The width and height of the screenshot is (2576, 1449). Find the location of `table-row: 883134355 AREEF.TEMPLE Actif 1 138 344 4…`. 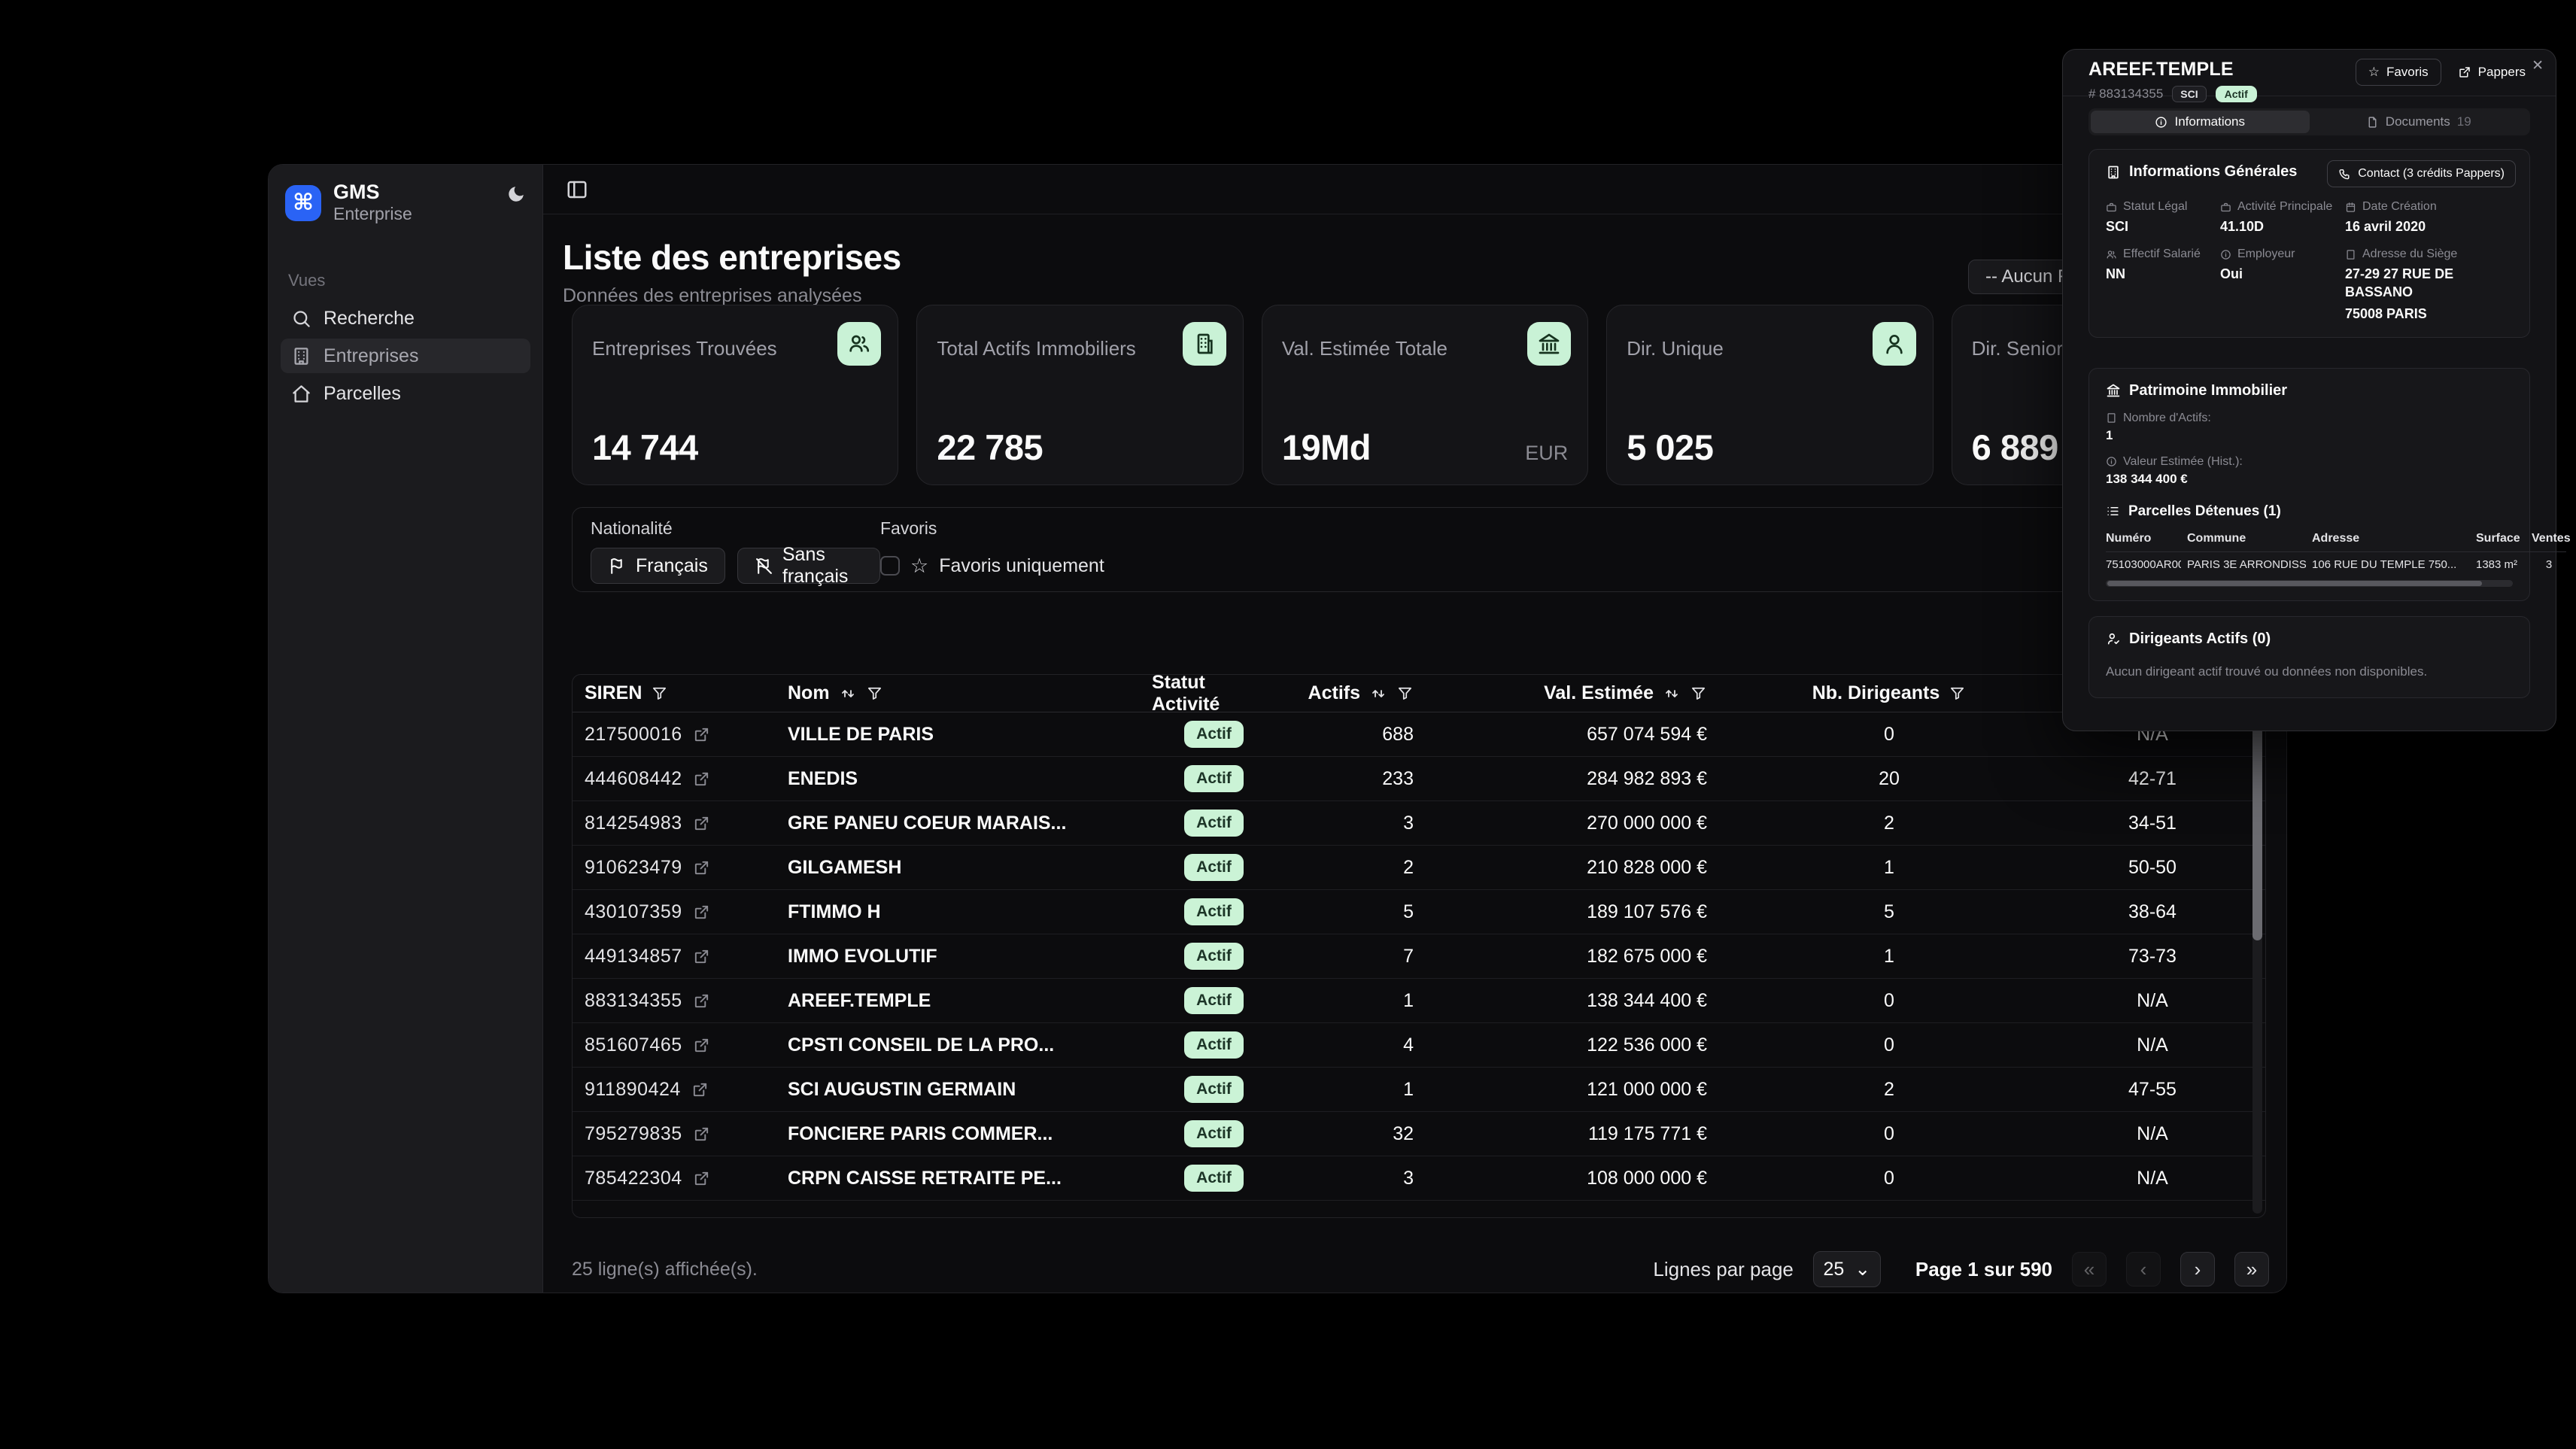

table-row: 883134355 AREEF.TEMPLE Actif 1 138 344 4… is located at coordinates (1419, 1001).